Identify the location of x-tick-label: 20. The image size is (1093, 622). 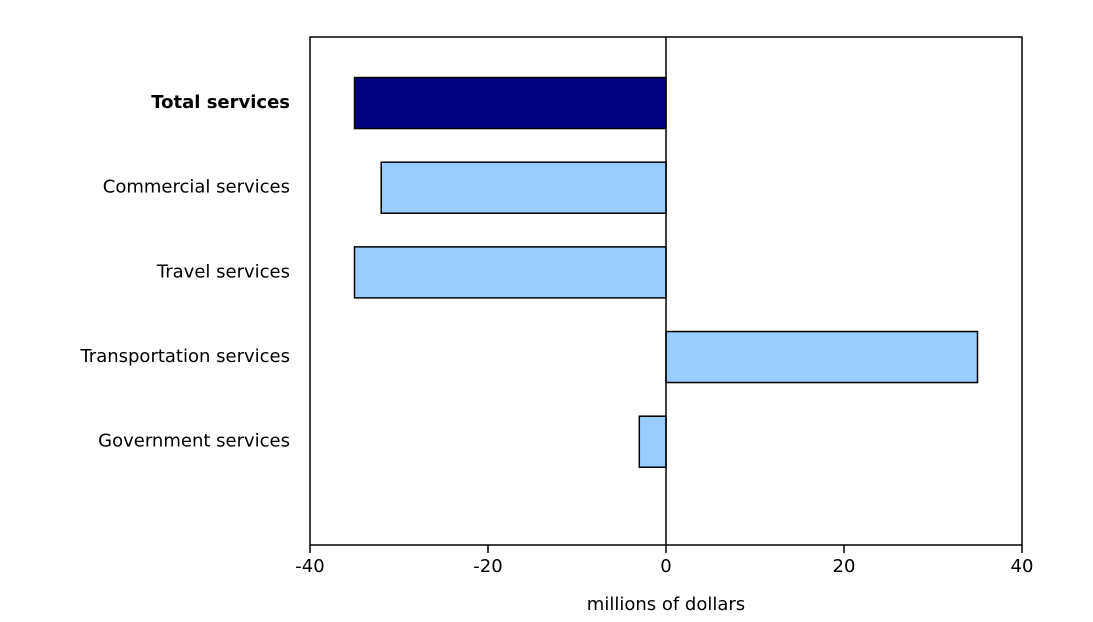
(844, 566).